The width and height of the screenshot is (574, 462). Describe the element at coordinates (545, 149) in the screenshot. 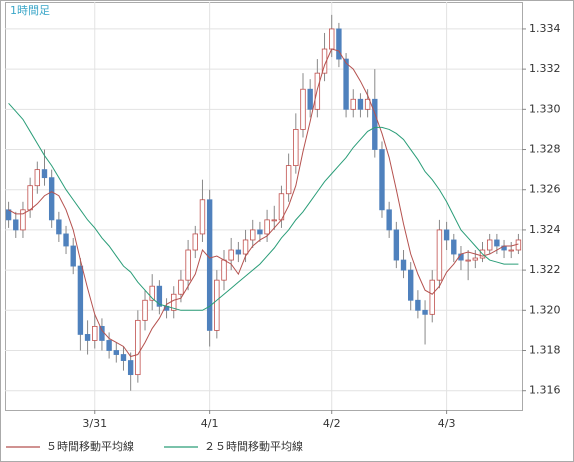

I see `y-tick-label: 1.328` at that location.